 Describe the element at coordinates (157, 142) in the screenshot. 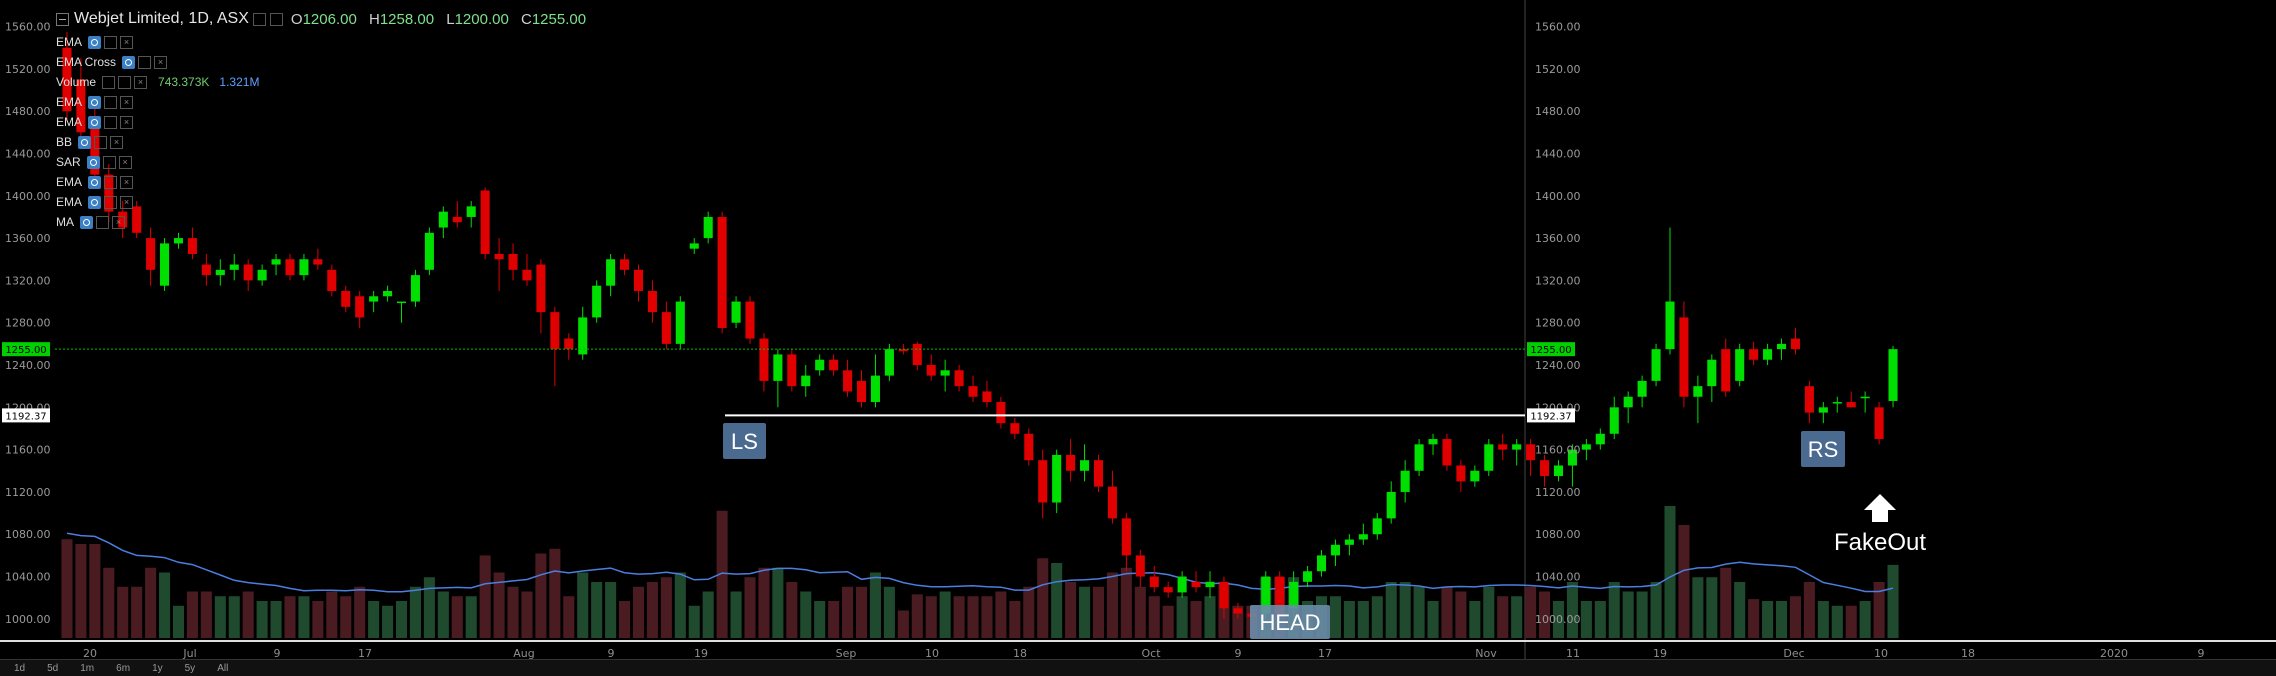

I see `indicator-row: BB ×` at that location.